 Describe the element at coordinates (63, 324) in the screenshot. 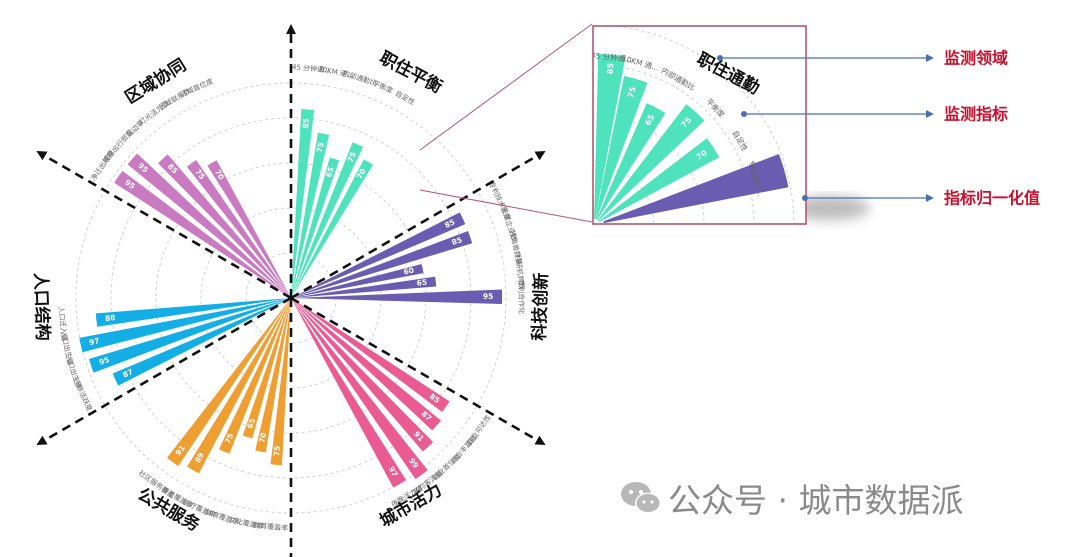

I see `indicator-label: 人口迁入量` at that location.